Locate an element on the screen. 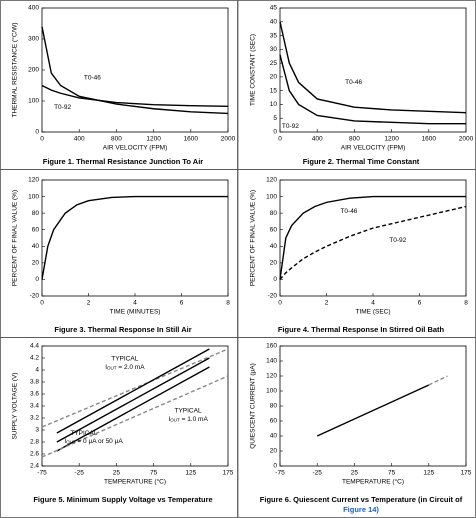 This screenshot has width=476, height=518. annotation-condition: IOUT = 0 μA or 50 μA is located at coordinates (93, 441).